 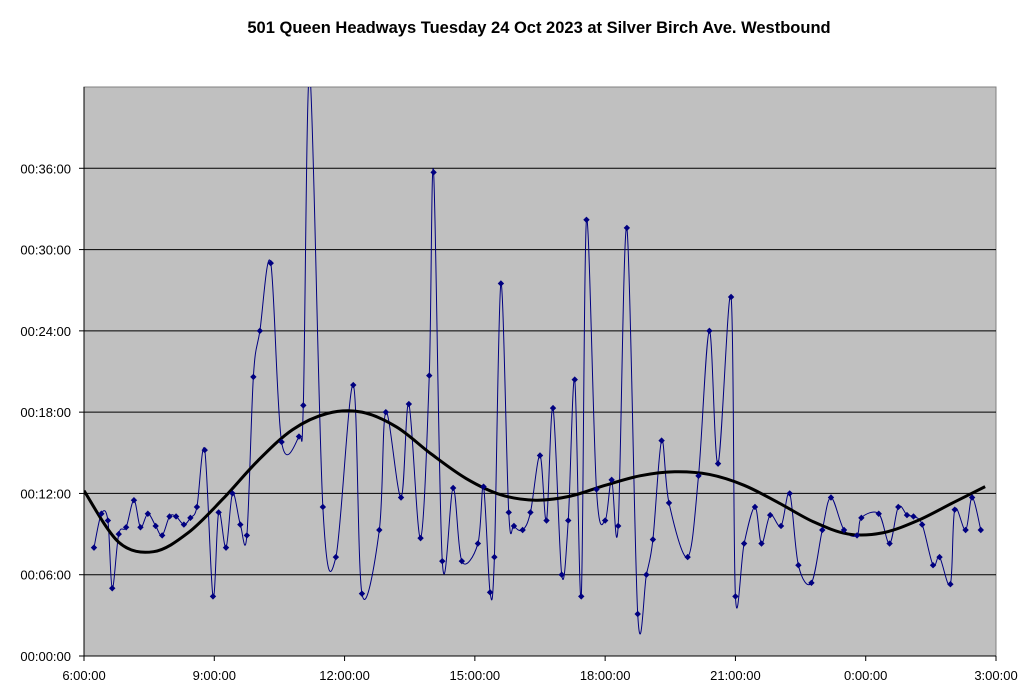 I want to click on x-tick-label: 12:00:00, so click(x=344, y=675).